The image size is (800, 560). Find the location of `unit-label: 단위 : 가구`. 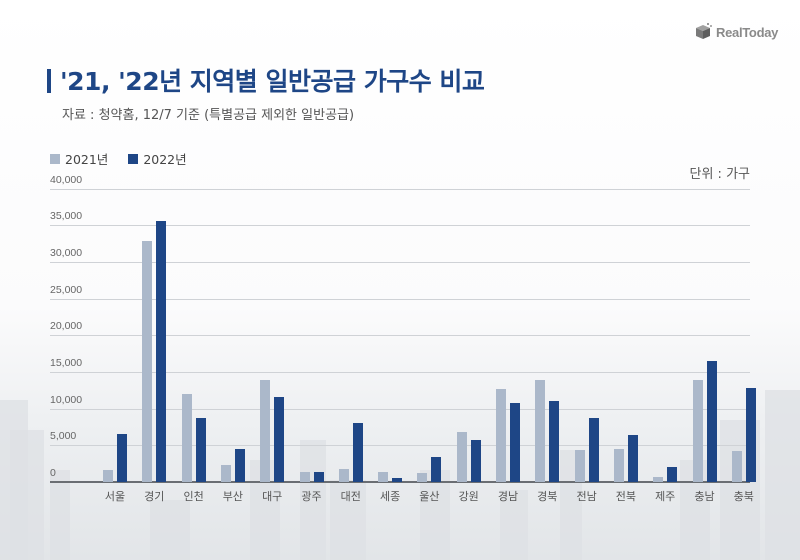

unit-label: 단위 : 가구 is located at coordinates (720, 174).